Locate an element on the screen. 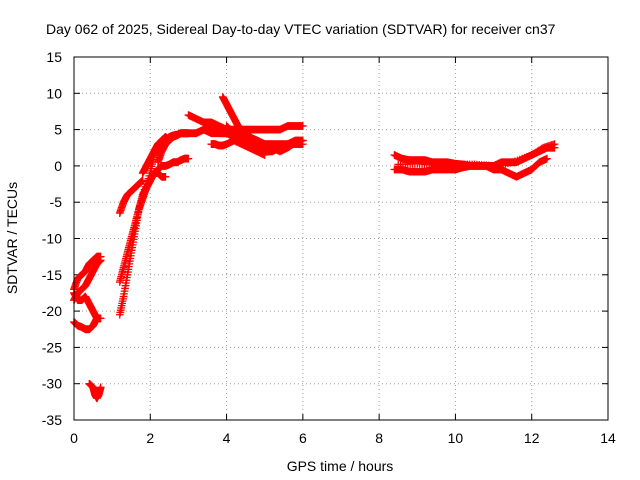 The height and width of the screenshot is (480, 640). x-tick-label: 4 is located at coordinates (227, 438).